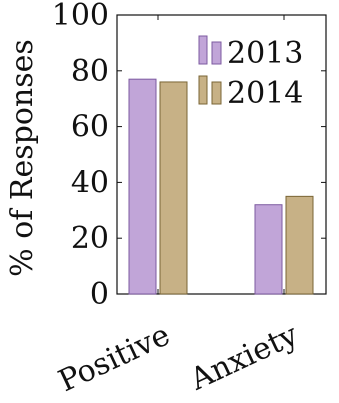 The image size is (339, 403). What do you see at coordinates (114, 359) in the screenshot?
I see `x-tick-label: Positive` at bounding box center [114, 359].